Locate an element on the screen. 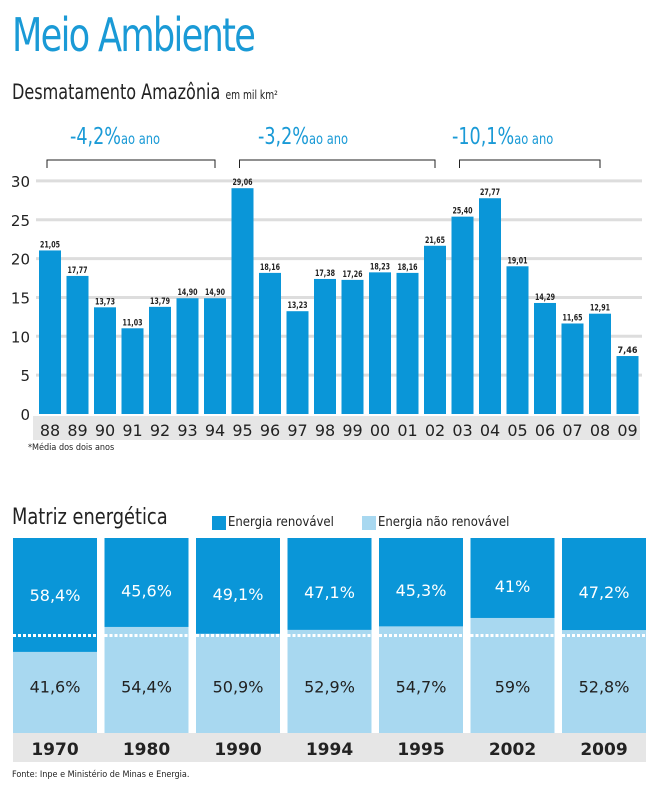  year-label: 1970 is located at coordinates (54, 750).